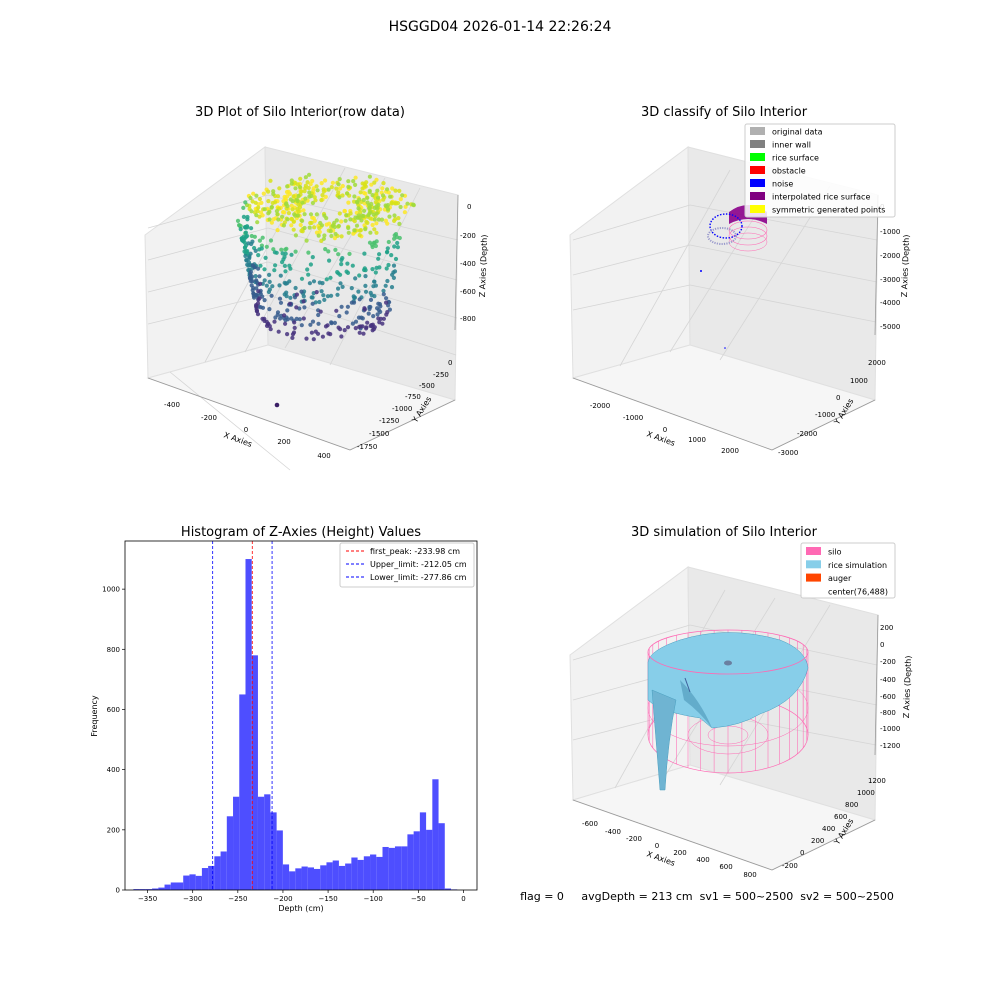 This screenshot has height=1000, width=1000. What do you see at coordinates (740, 281) in the screenshot?
I see `panel-classify-3d: 3D classify of Silo Interior` at bounding box center [740, 281].